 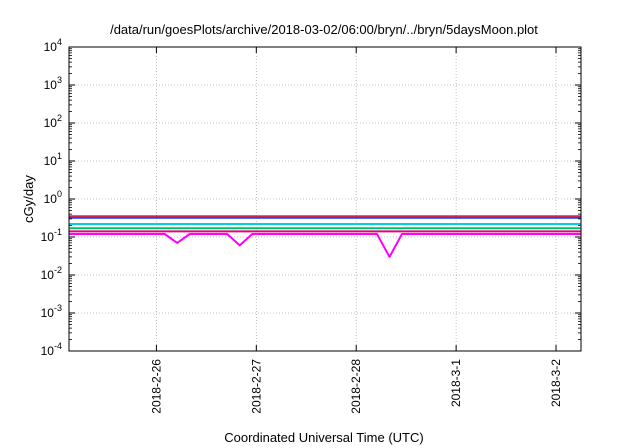 What do you see at coordinates (28, 199) in the screenshot?
I see `y-axis-label: cGy/day` at bounding box center [28, 199].